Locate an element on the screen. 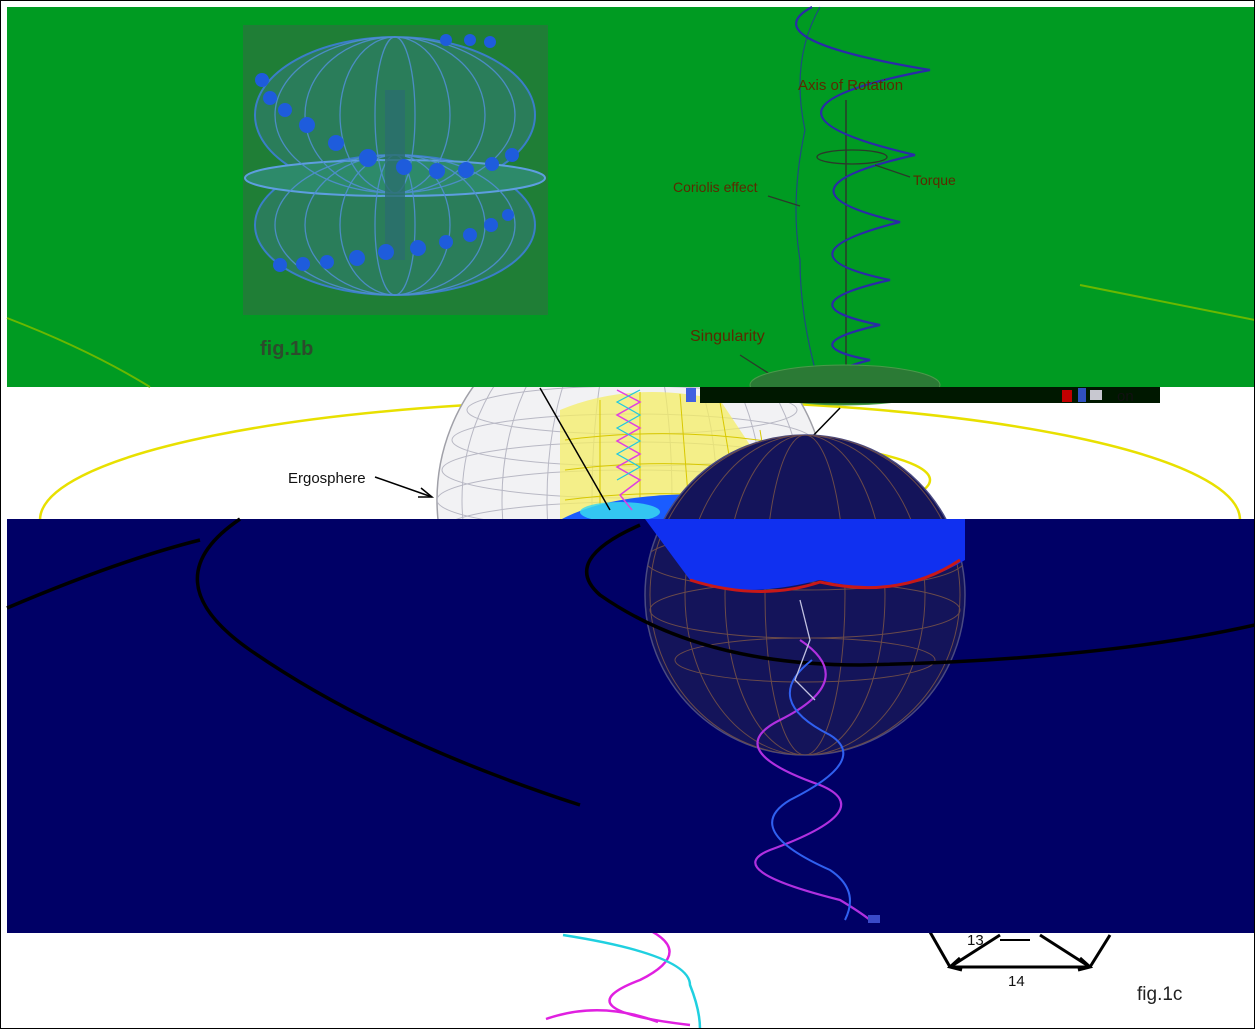  lower-helix is located at coordinates (623, 976).